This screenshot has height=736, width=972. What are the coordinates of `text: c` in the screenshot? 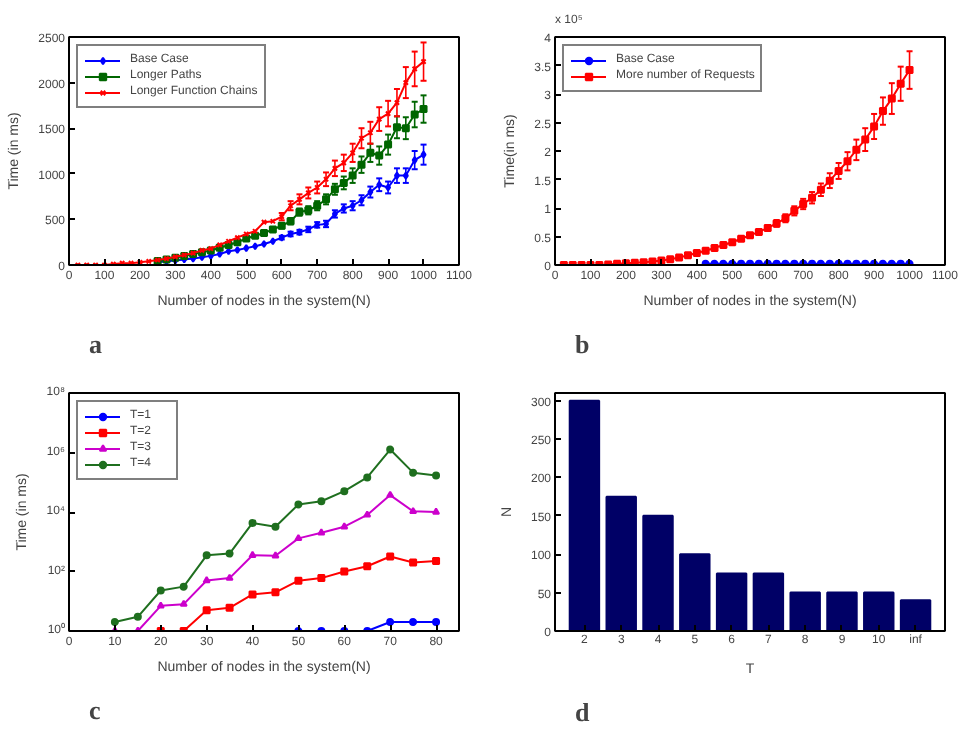 It's located at (95, 710).